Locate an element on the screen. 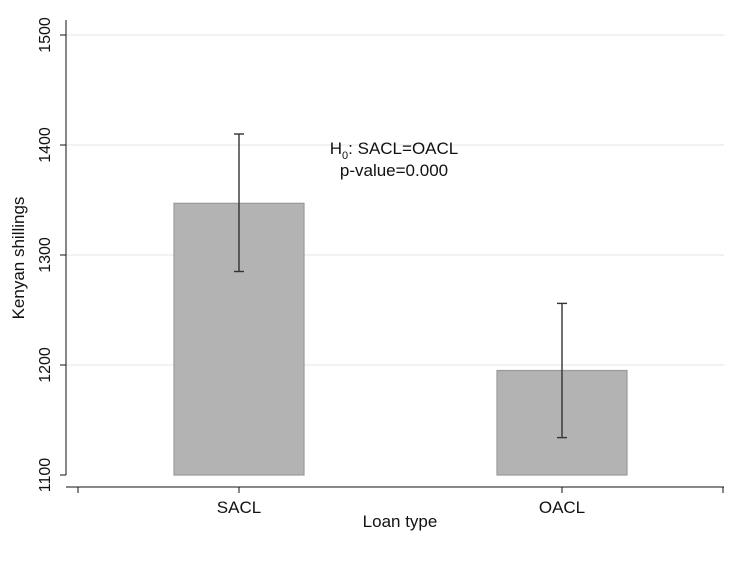 The height and width of the screenshot is (565, 741). annotation-subscript: 0 is located at coordinates (345, 156).